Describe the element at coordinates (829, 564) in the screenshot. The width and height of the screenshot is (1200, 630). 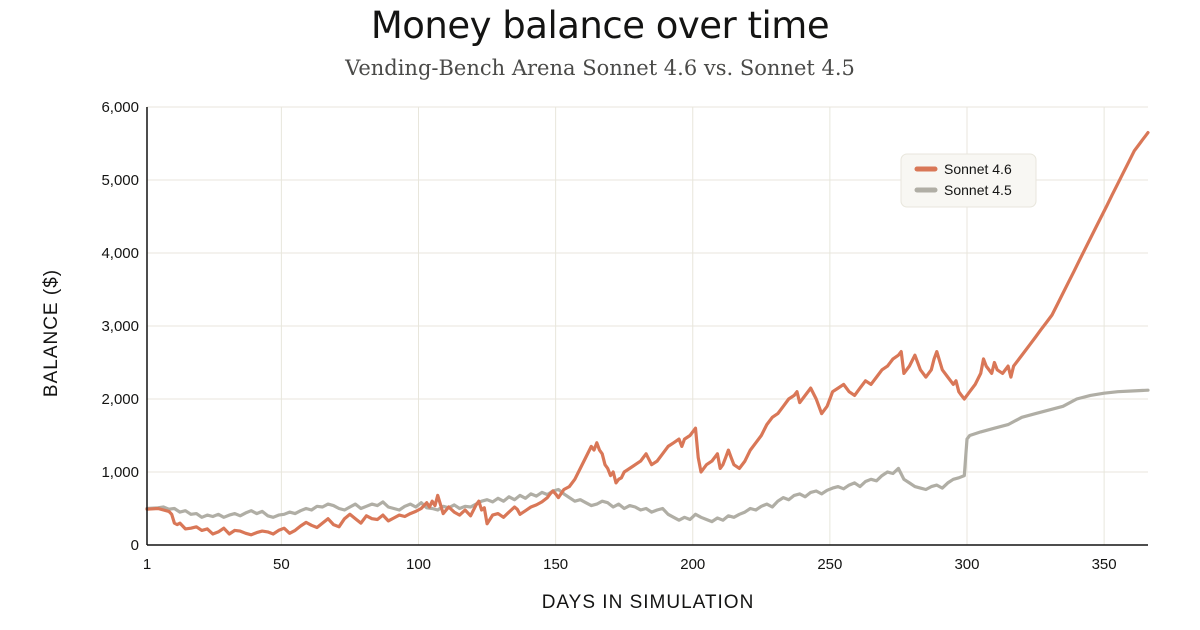
I see `x-tick-label: 250` at that location.